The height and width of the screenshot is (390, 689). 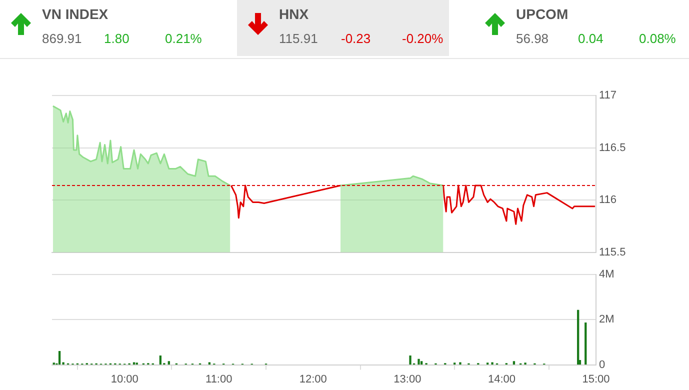 I want to click on text: 0.04, so click(x=591, y=38).